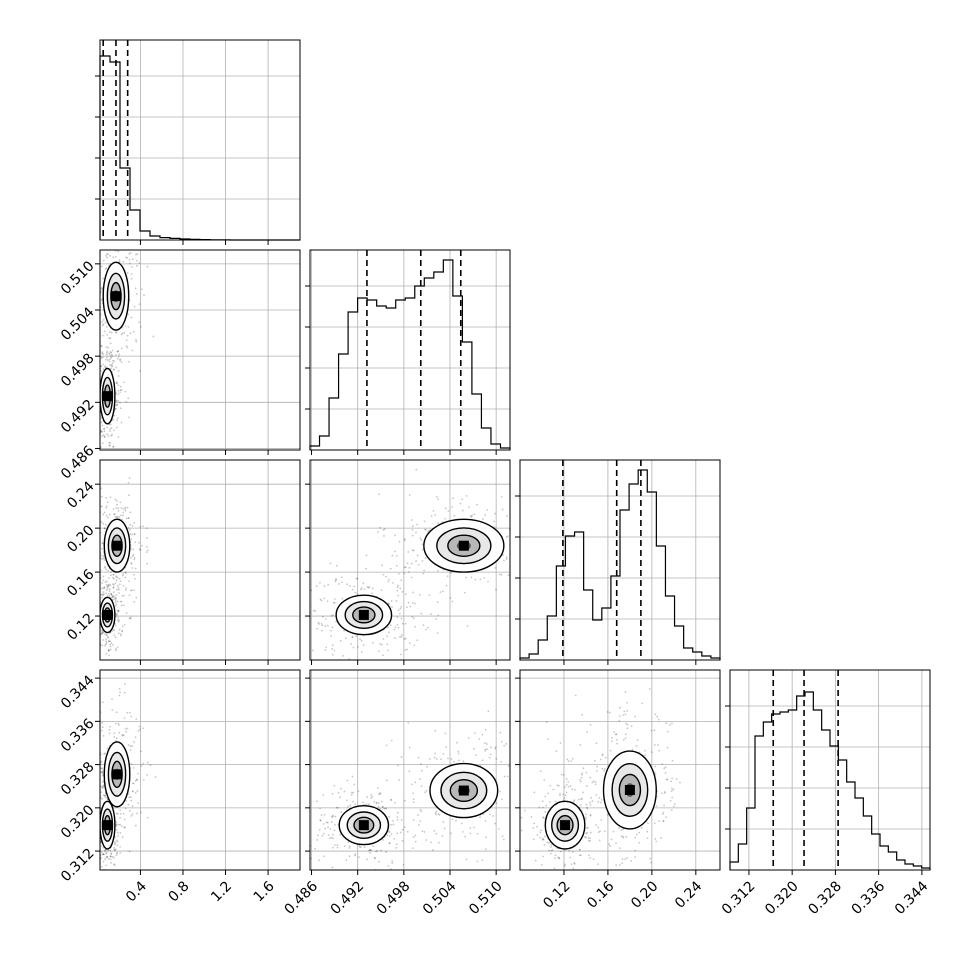 The image size is (970, 970). I want to click on density-layer, so click(423, 567).